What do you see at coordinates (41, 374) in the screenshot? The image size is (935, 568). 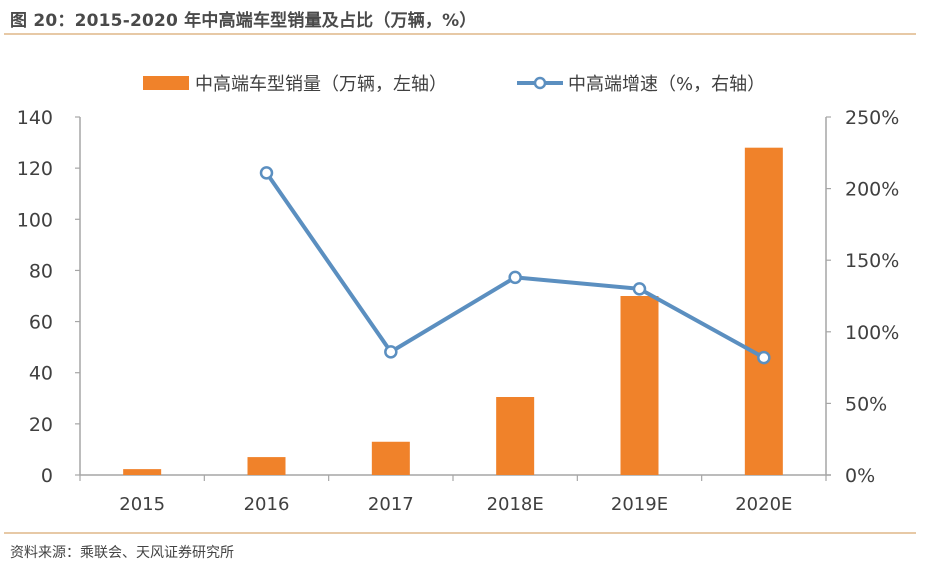 I see `left-axis-tick-label: 40` at bounding box center [41, 374].